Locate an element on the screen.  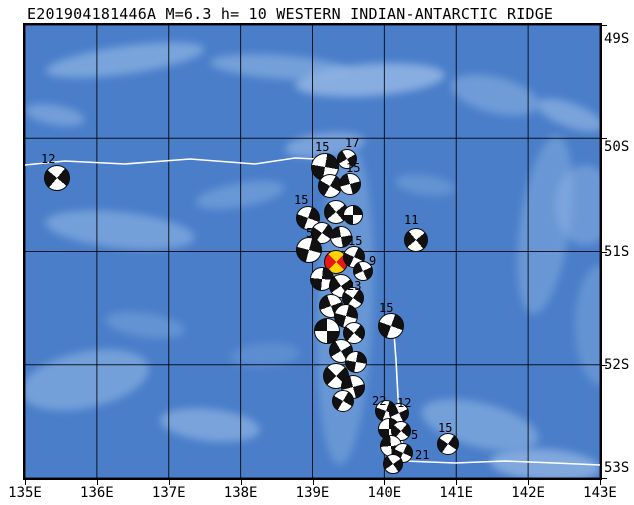
lon-tick-label: 138E is located at coordinates (240, 493).